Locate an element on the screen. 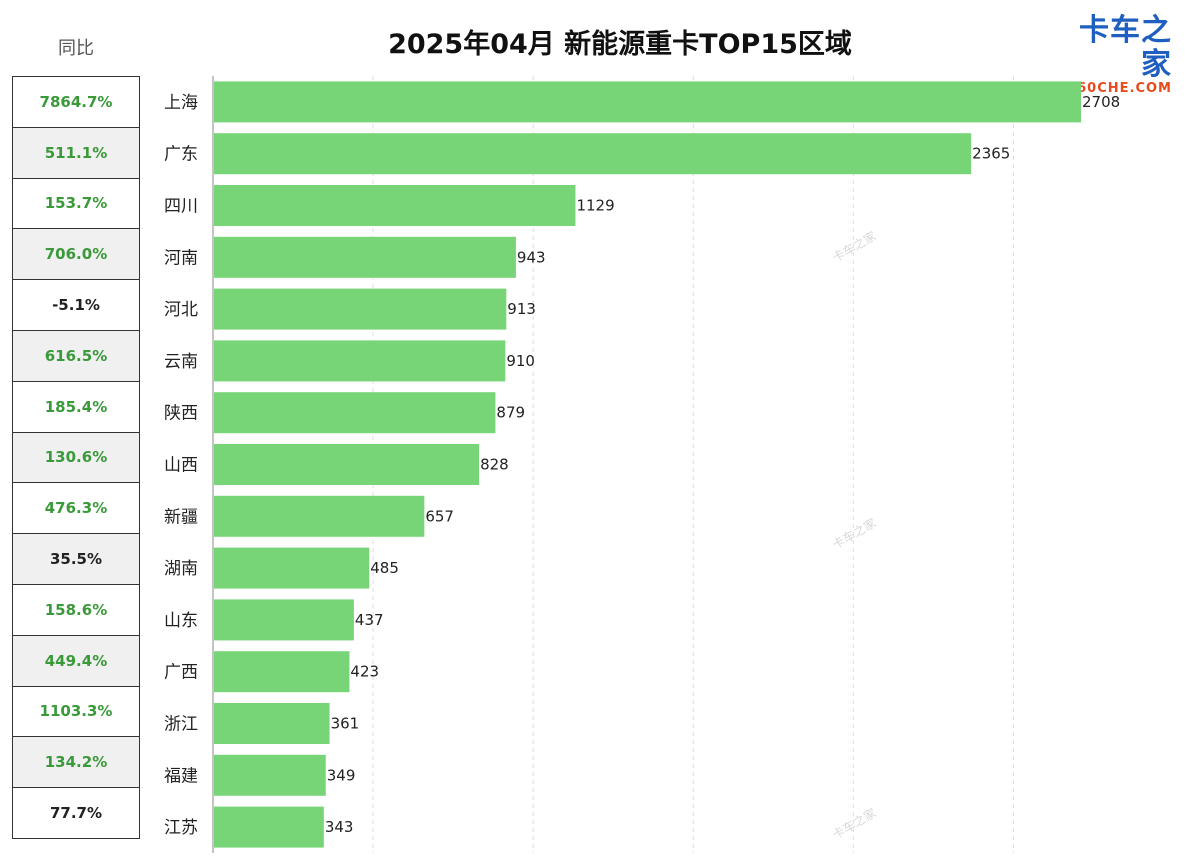 This screenshot has width=1200, height=868. category-label: 上海 is located at coordinates (181, 103).